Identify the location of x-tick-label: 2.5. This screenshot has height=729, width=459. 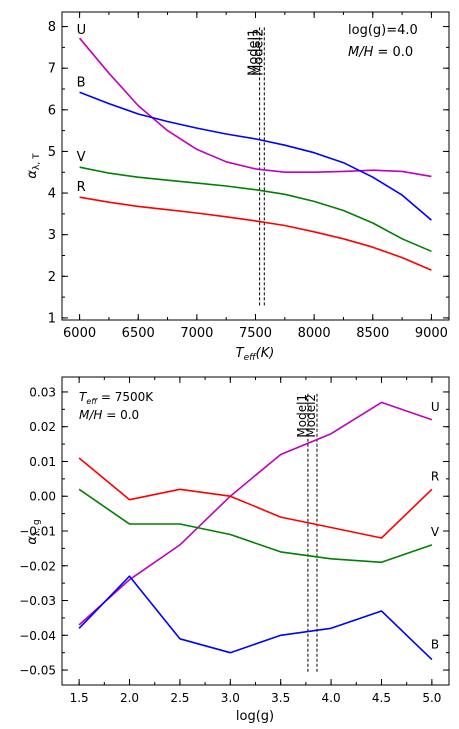
(179, 698).